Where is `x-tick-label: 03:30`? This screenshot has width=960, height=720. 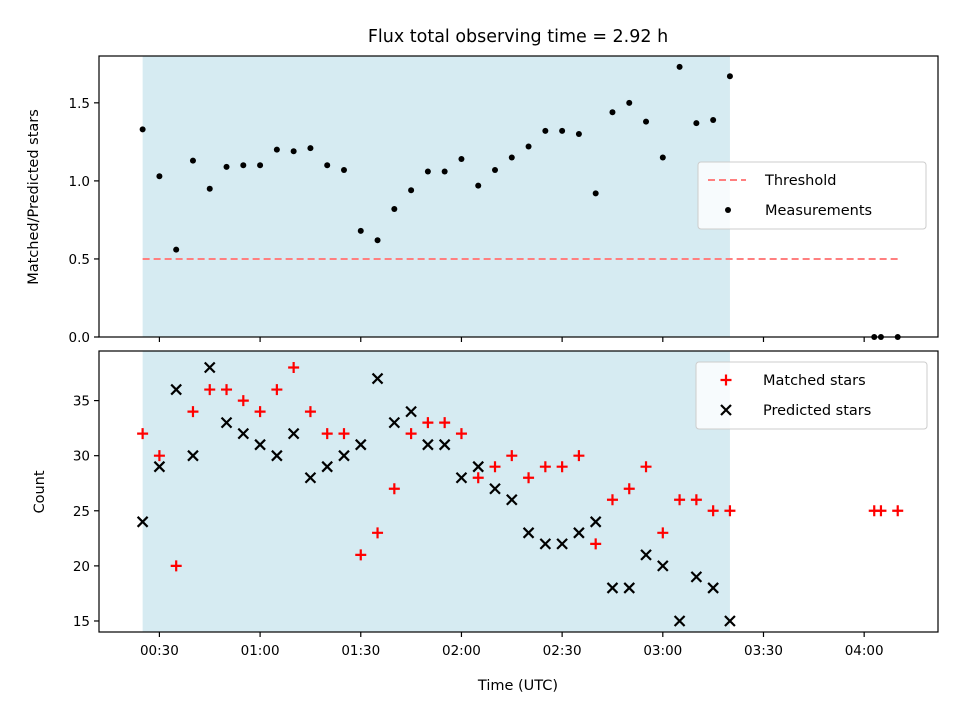
x-tick-label: 03:30 is located at coordinates (763, 651).